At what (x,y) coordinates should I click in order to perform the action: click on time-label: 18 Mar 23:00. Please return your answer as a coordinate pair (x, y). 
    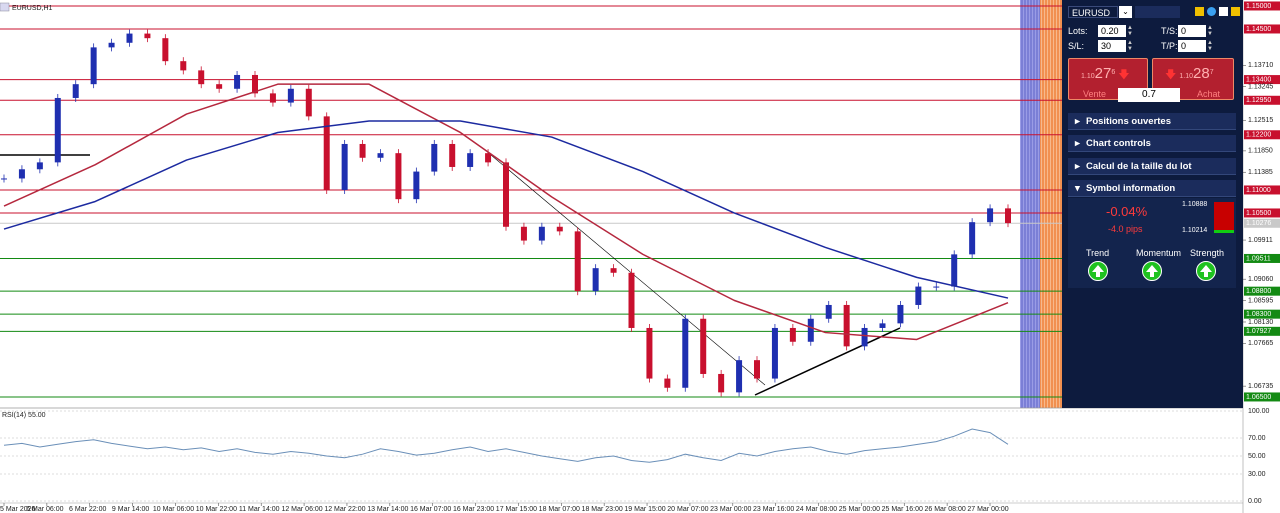
    Looking at the image, I should click on (602, 509).